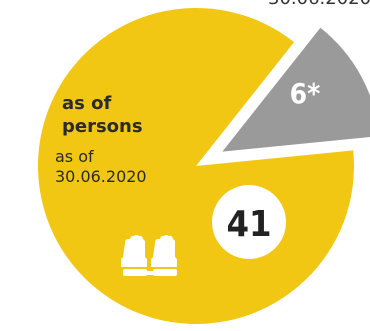 Image resolution: width=370 pixels, height=331 pixels. What do you see at coordinates (74, 156) in the screenshot?
I see `pie-subtitle-line1: as of` at bounding box center [74, 156].